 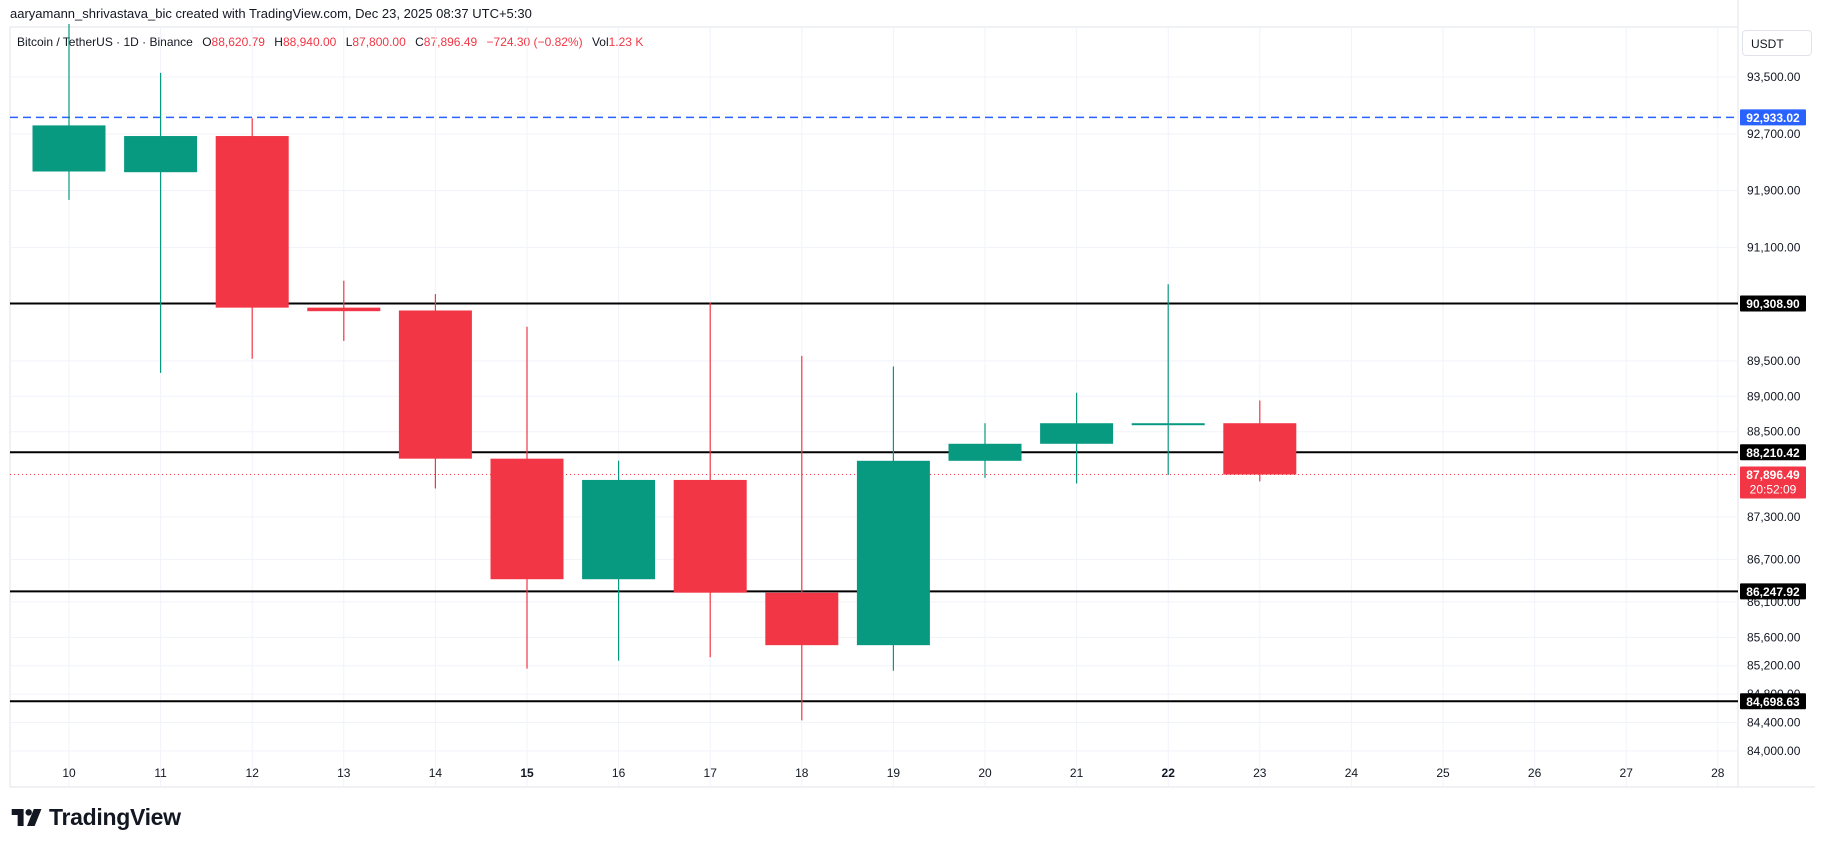 I want to click on price-tick-label: 85,200.00, so click(x=1774, y=666).